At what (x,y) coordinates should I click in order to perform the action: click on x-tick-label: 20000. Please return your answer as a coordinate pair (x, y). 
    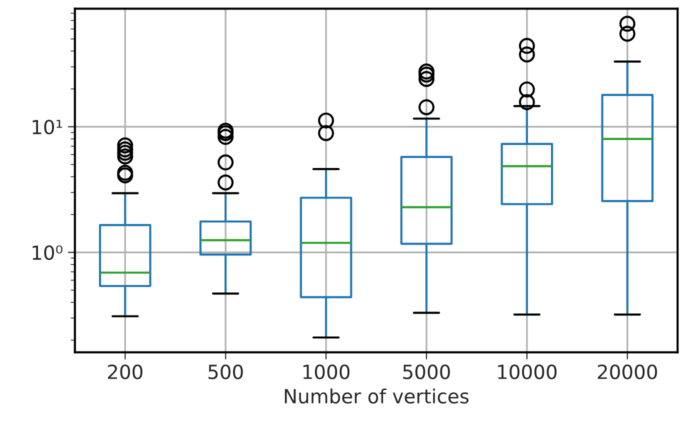
    Looking at the image, I should click on (628, 372).